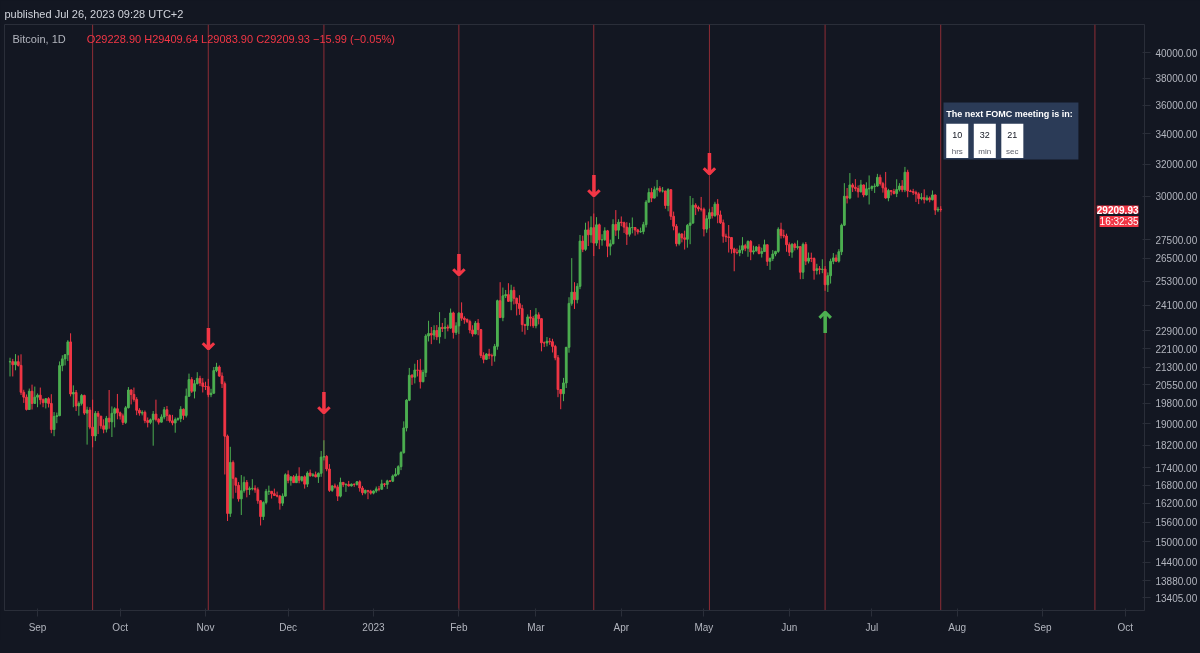  What do you see at coordinates (1176, 523) in the screenshot?
I see `y-tick-label: 15600.00` at bounding box center [1176, 523].